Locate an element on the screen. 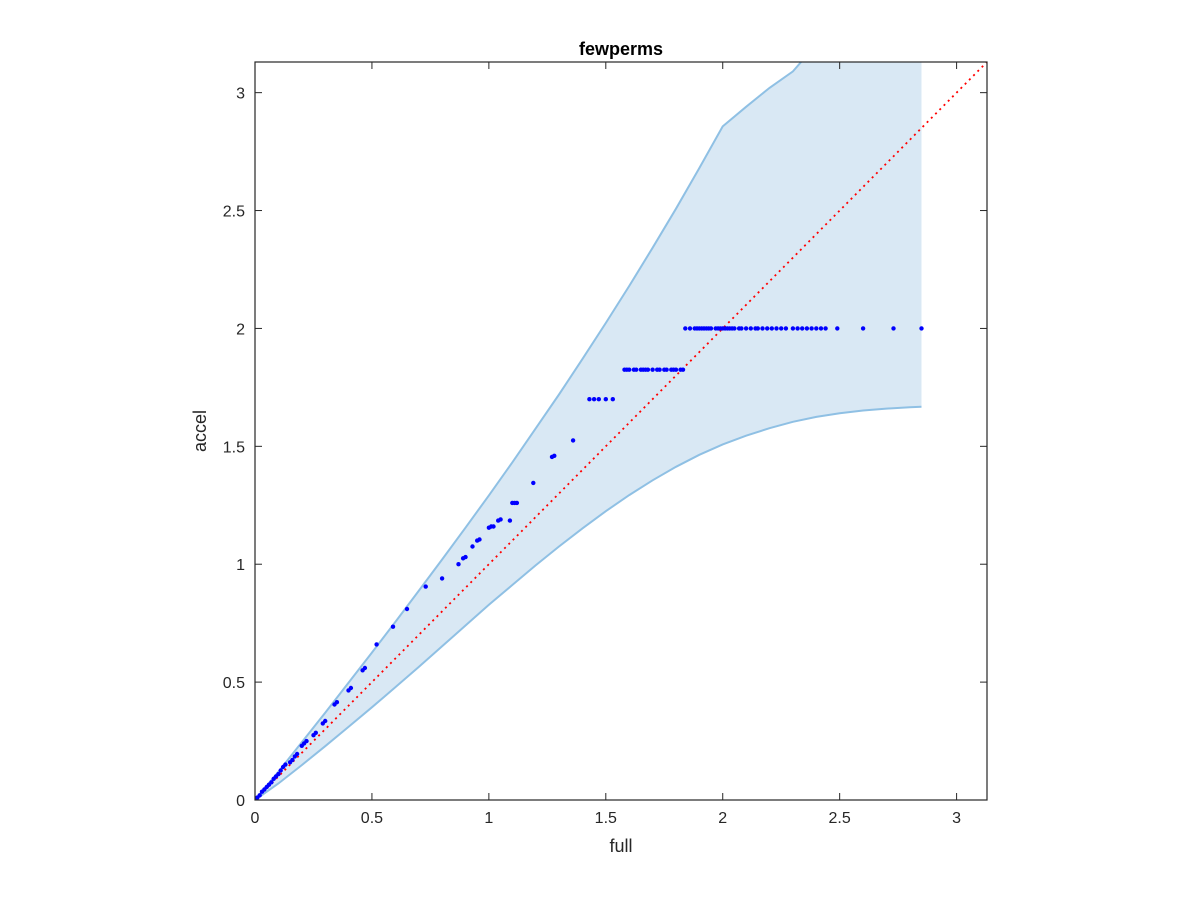 The image size is (1200, 900). y-tick-label: 2 is located at coordinates (240, 329).